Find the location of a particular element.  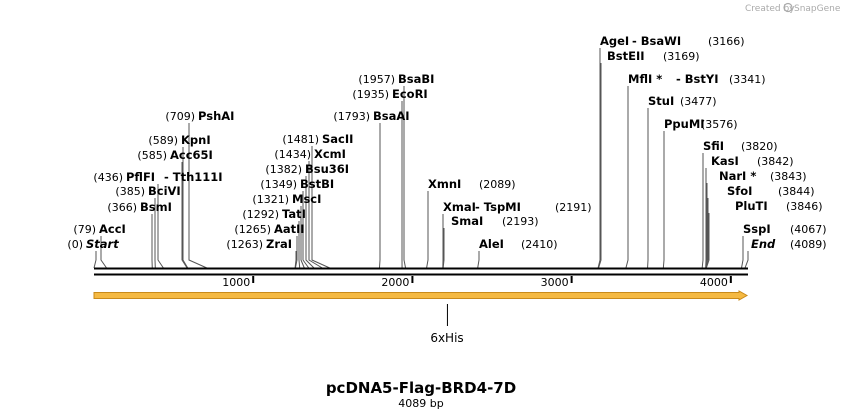

site-position: (3842) is located at coordinates (775, 161).